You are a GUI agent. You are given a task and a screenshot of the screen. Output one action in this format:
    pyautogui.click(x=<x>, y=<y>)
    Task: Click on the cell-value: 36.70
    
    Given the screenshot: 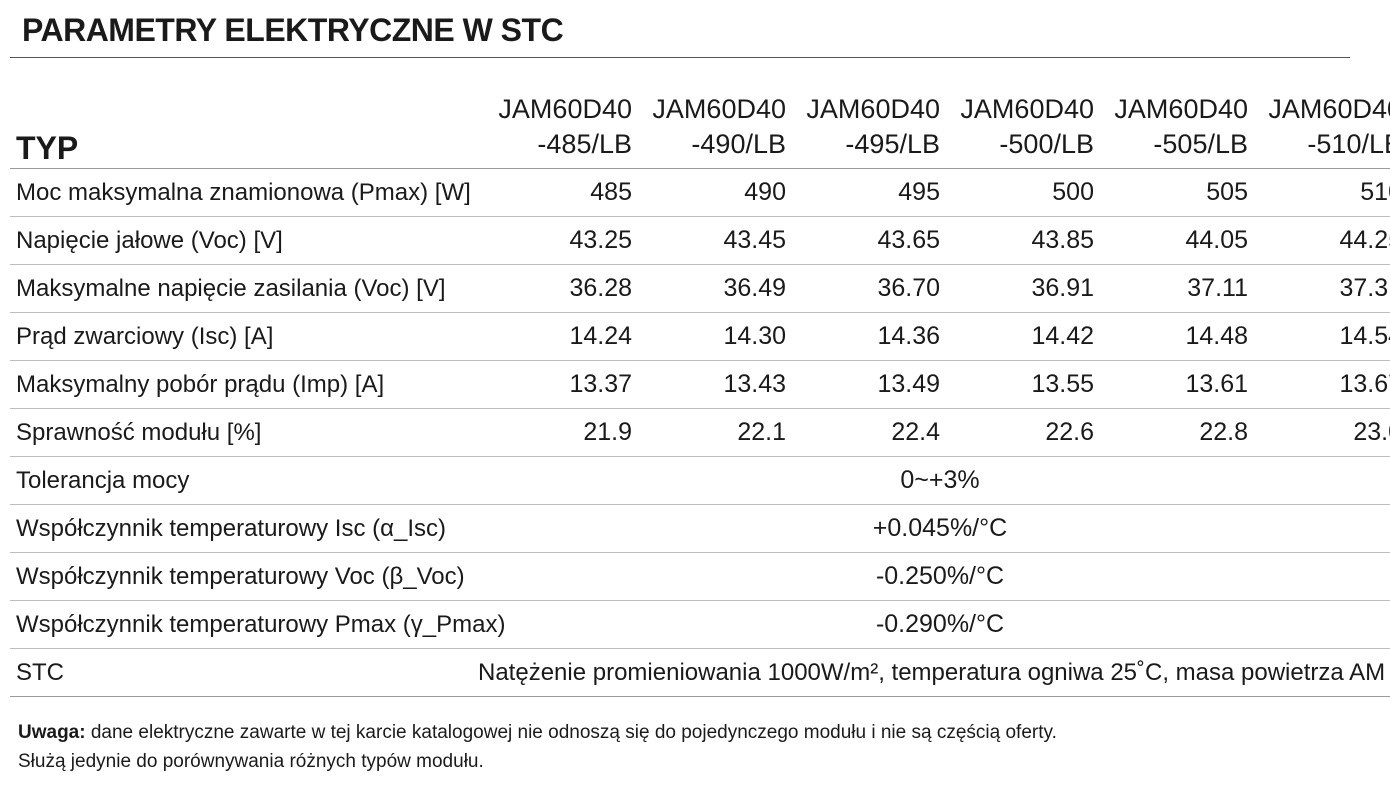 What is the action you would take?
    pyautogui.click(x=863, y=288)
    